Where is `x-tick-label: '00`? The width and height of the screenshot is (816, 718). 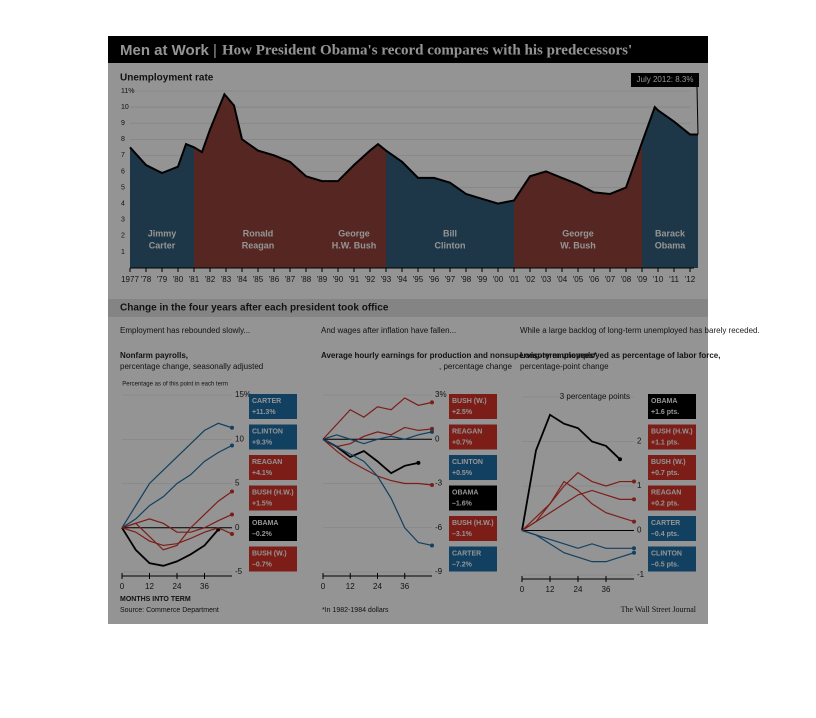 x-tick-label: '00 is located at coordinates (498, 279).